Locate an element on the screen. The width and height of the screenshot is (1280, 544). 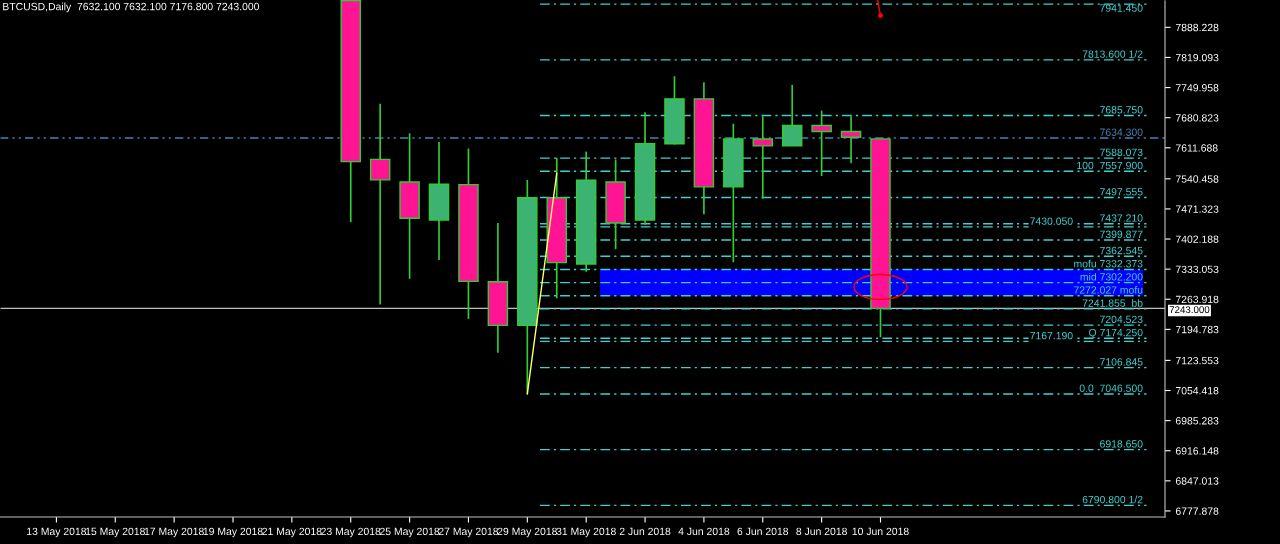
ref-line-label: 7634.300 is located at coordinates (1121, 132).